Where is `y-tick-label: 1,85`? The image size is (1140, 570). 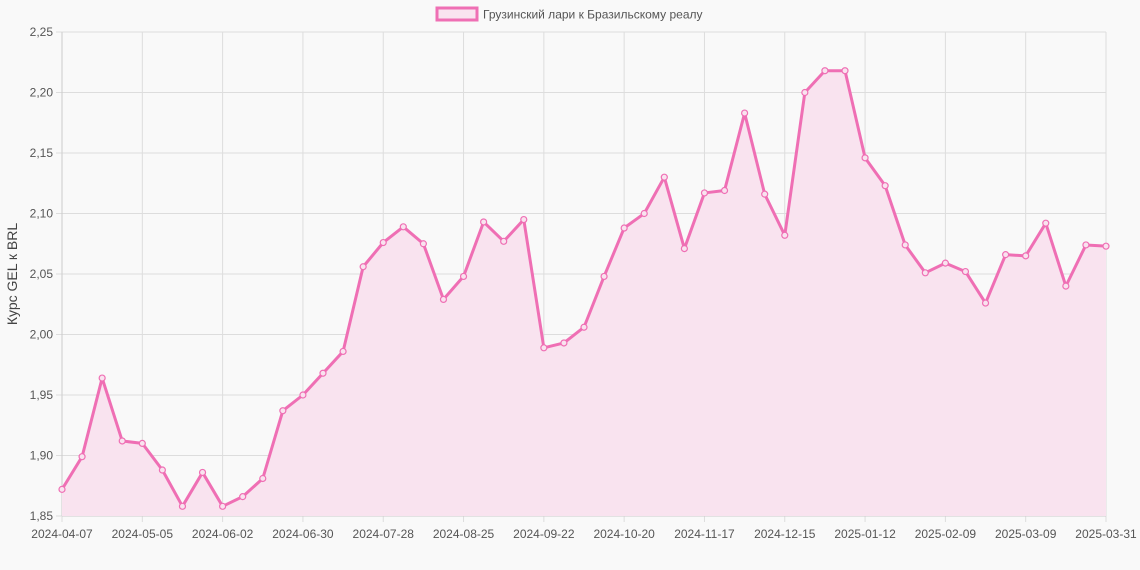 y-tick-label: 1,85 is located at coordinates (42, 516).